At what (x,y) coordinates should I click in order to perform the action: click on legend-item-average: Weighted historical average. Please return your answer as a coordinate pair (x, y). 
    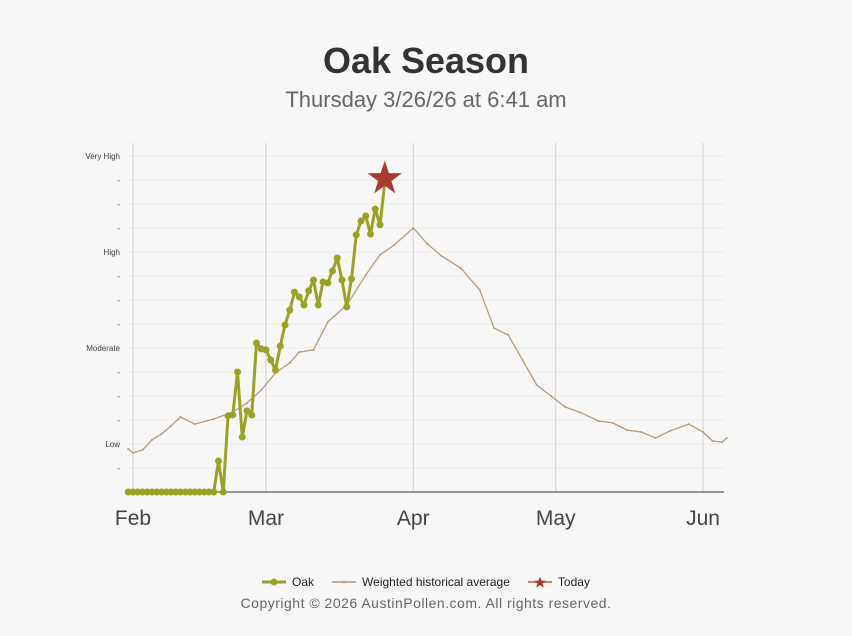
    Looking at the image, I should click on (421, 582).